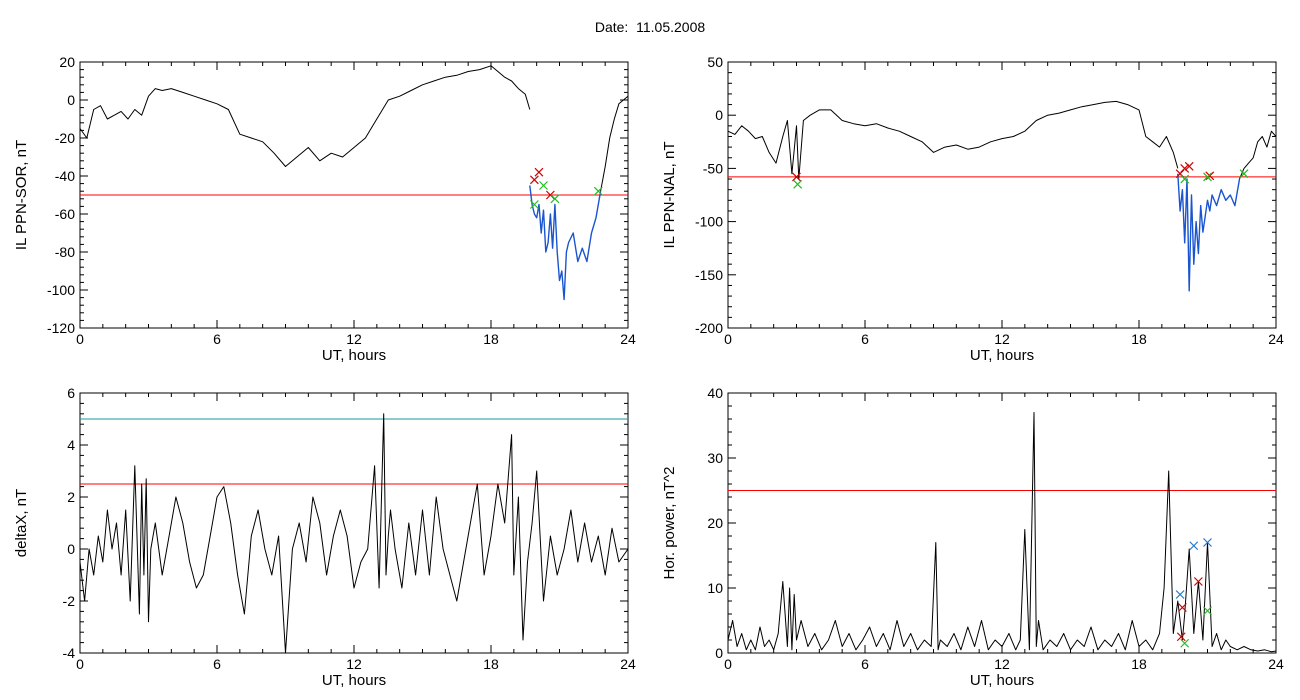 The height and width of the screenshot is (700, 1300). I want to click on y-tick-label: -200, so click(709, 328).